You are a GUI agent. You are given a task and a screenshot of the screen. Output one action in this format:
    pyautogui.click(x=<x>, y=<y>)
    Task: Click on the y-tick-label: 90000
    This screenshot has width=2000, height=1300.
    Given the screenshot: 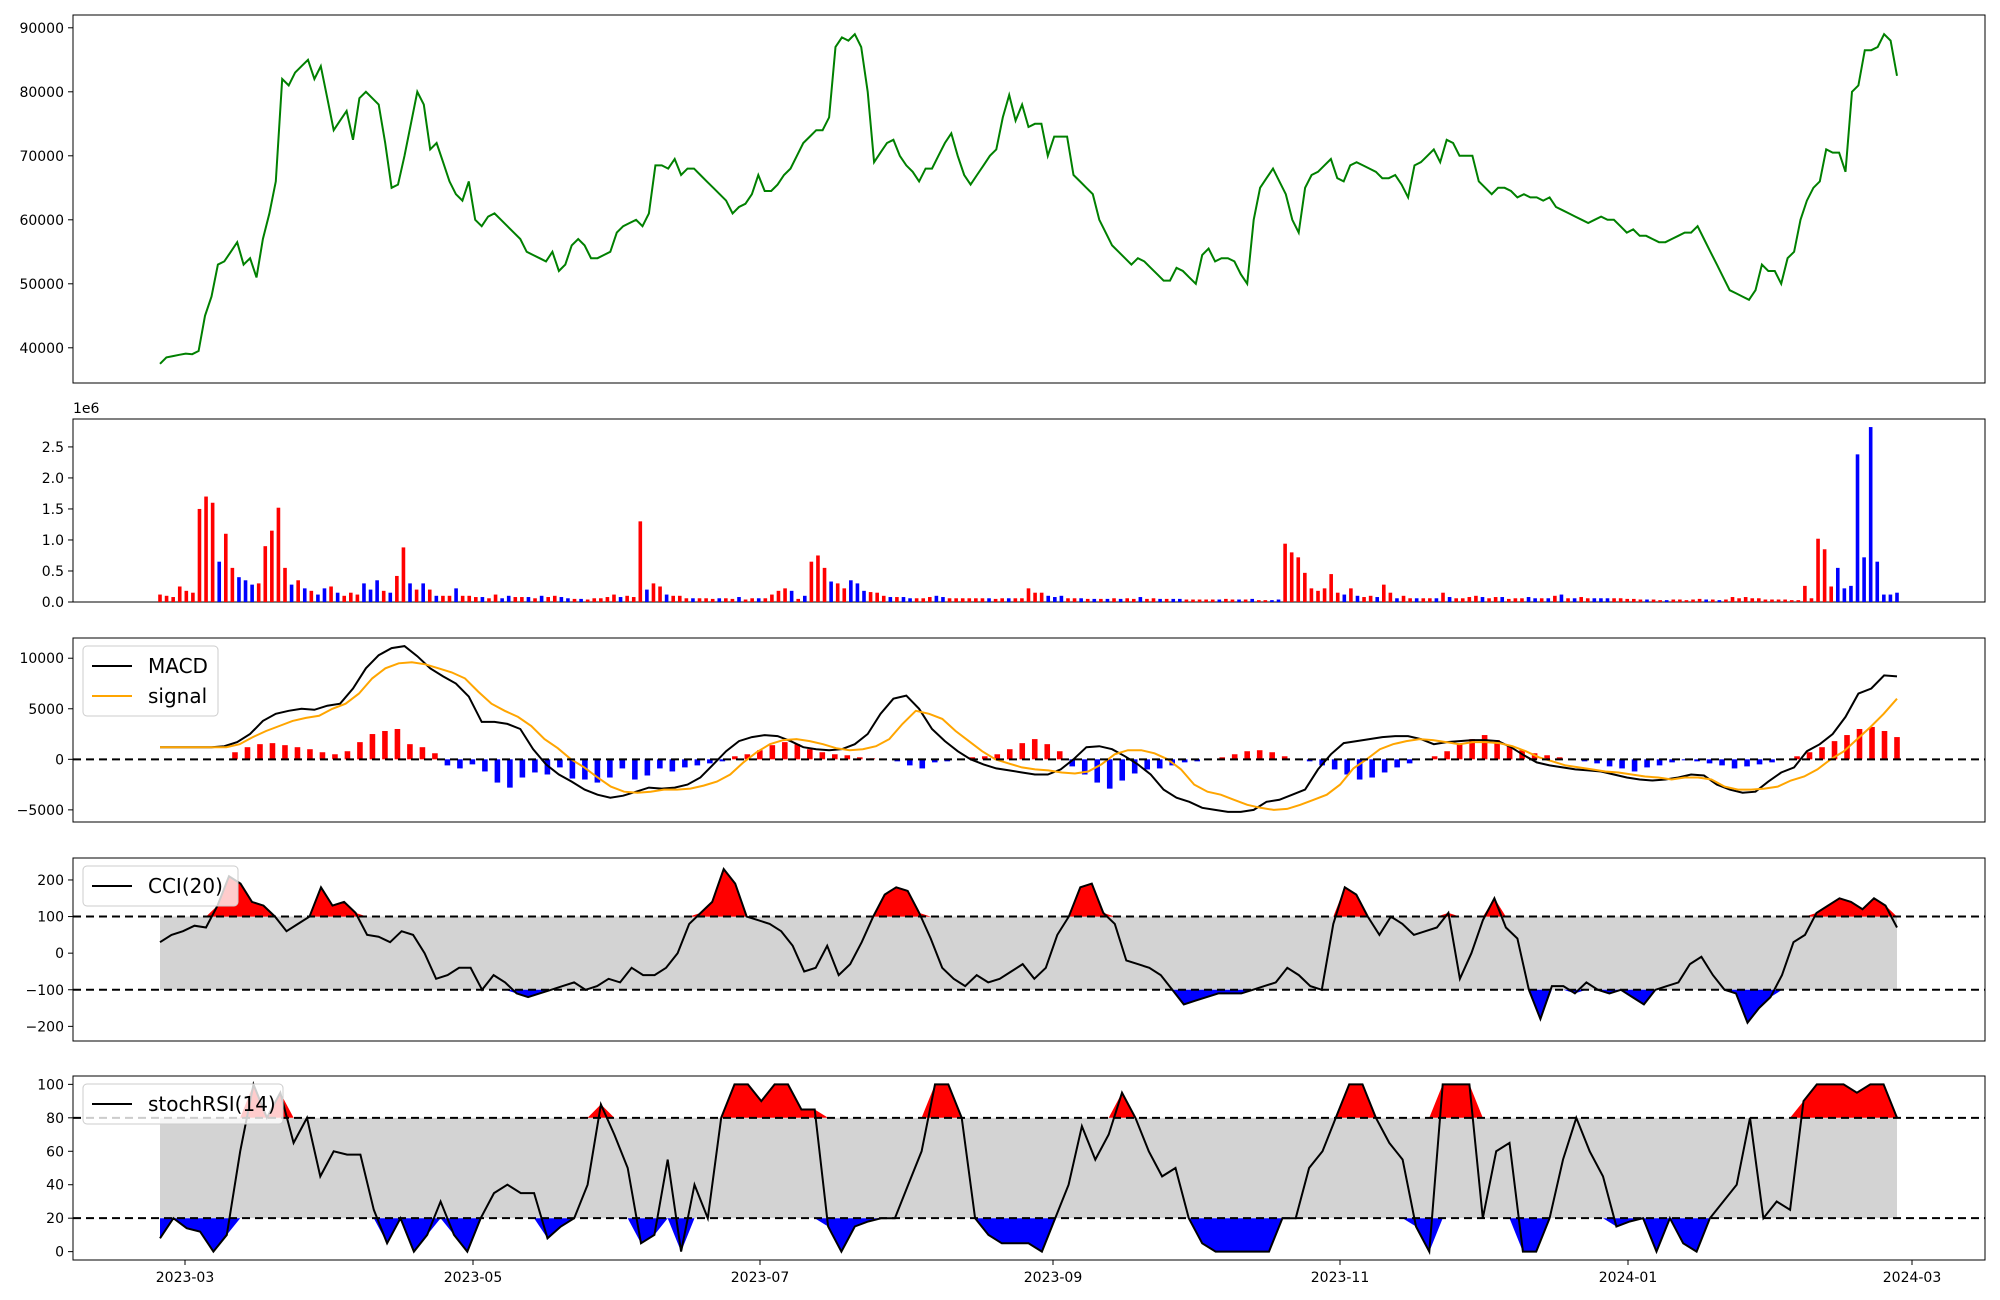 What is the action you would take?
    pyautogui.click(x=41, y=29)
    